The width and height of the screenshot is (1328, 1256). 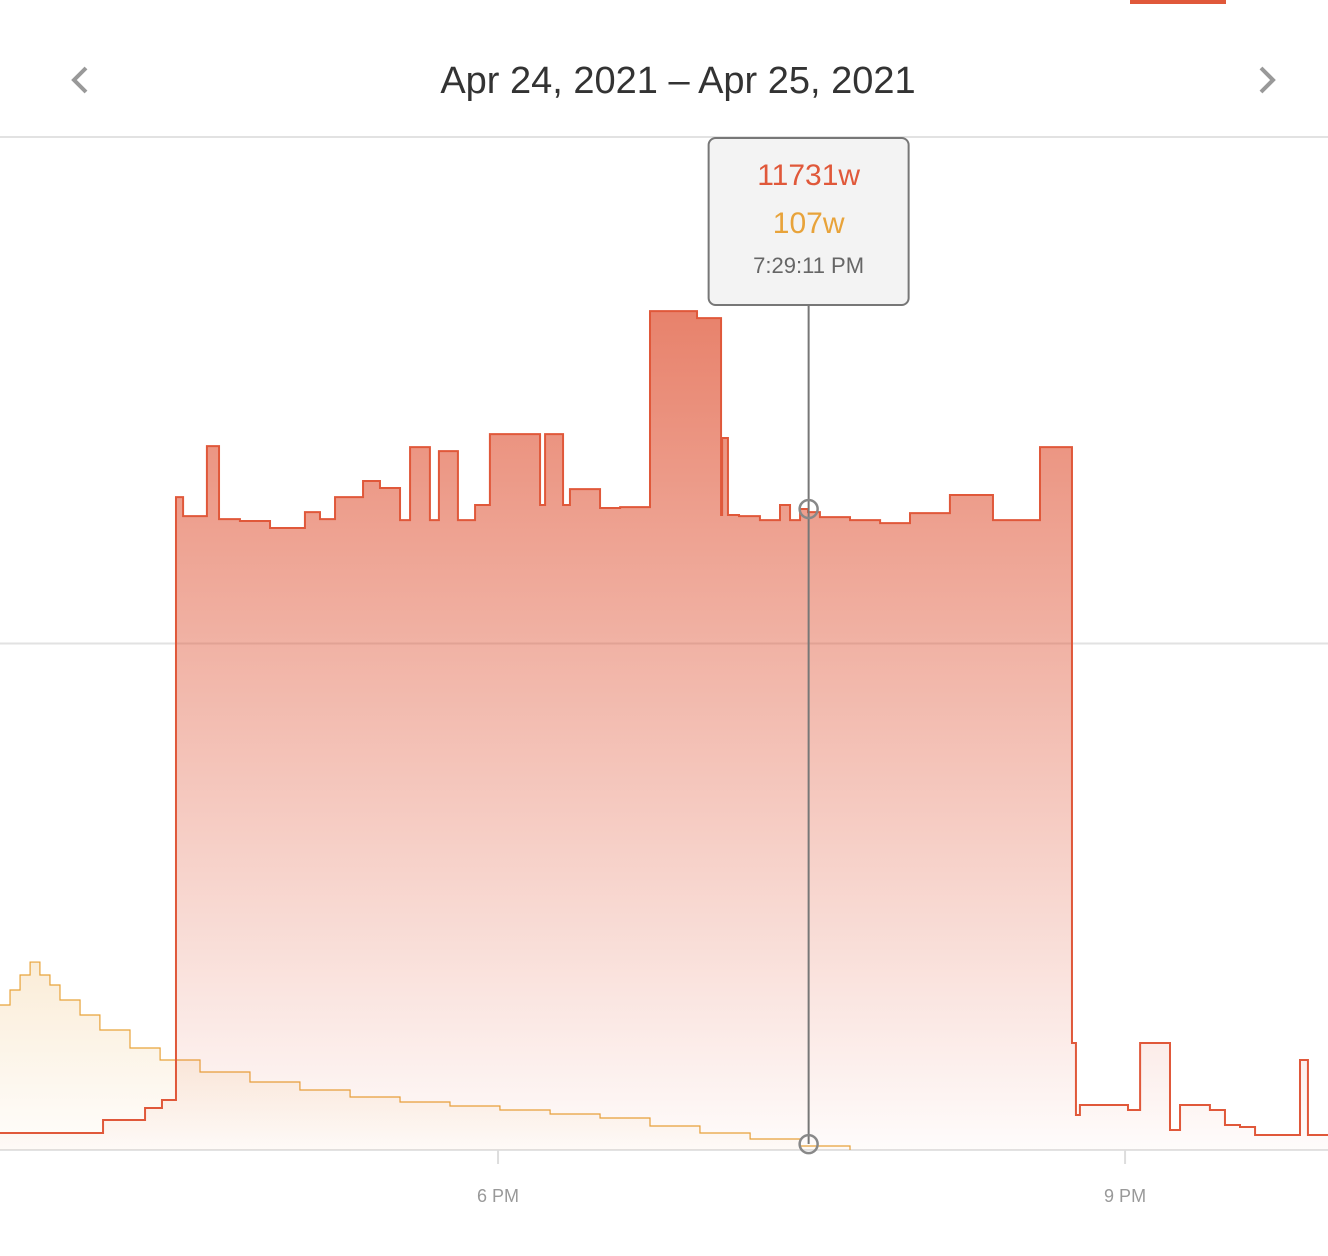 I want to click on next-arrow, so click(x=1267, y=80).